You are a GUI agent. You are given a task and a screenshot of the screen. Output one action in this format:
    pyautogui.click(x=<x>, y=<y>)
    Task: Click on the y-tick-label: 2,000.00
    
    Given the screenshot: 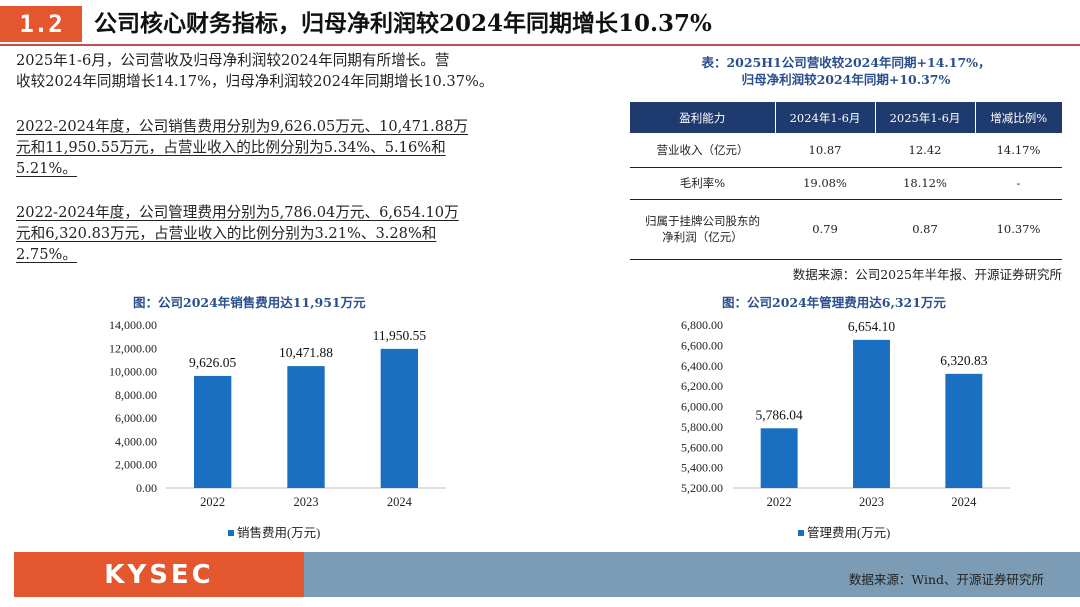 What is the action you would take?
    pyautogui.click(x=136, y=465)
    